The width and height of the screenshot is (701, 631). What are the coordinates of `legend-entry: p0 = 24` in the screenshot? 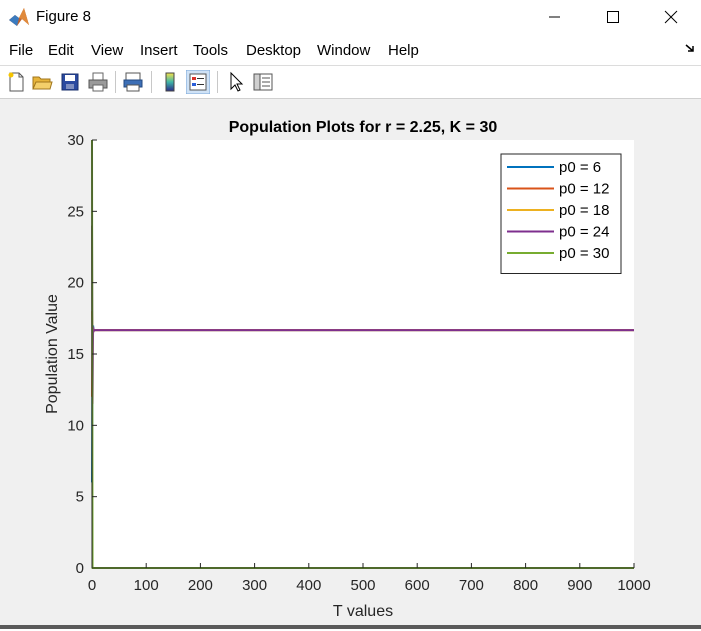 It's located at (584, 232).